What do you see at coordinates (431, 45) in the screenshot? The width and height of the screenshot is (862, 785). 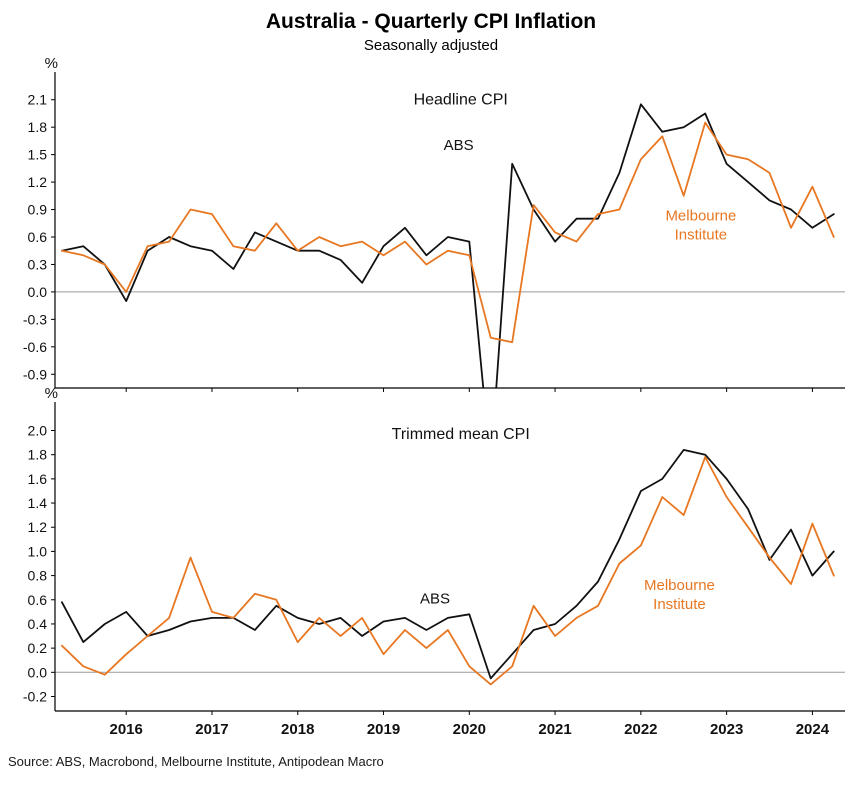 I see `chart-subtitle: Seasonally adjusted` at bounding box center [431, 45].